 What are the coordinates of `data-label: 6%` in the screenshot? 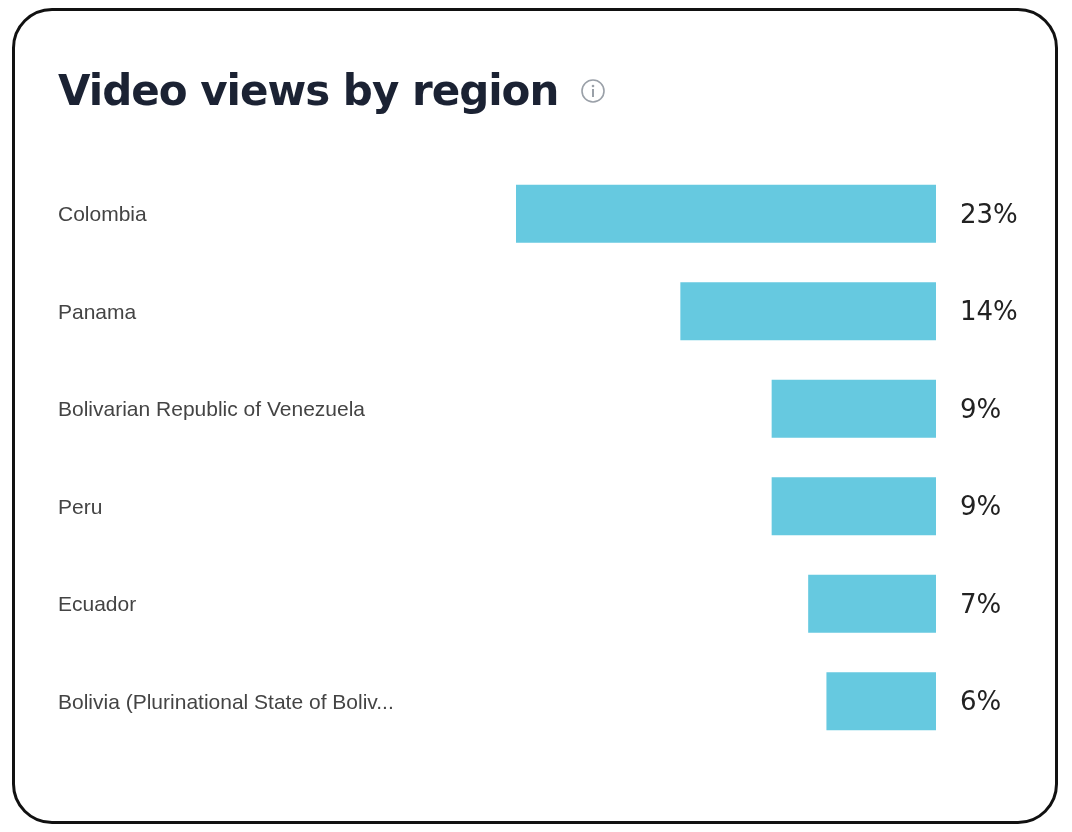 It's located at (981, 701).